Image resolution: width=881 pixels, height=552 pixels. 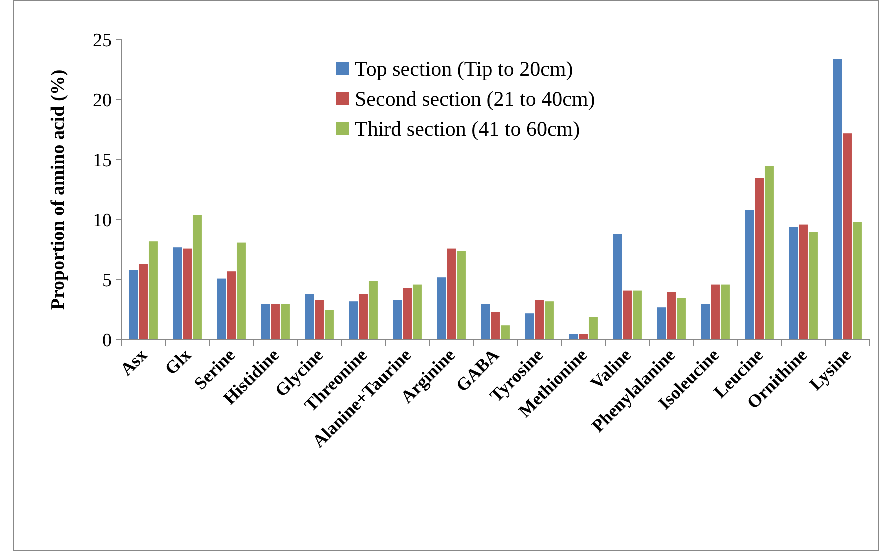 What do you see at coordinates (464, 68) in the screenshot?
I see `legend-label: Top section (Tip to 20cm)` at bounding box center [464, 68].